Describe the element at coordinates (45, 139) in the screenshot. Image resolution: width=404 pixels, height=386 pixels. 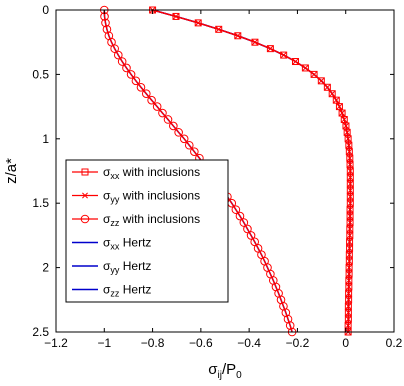
I see `y-tick-label-2: 1` at that location.